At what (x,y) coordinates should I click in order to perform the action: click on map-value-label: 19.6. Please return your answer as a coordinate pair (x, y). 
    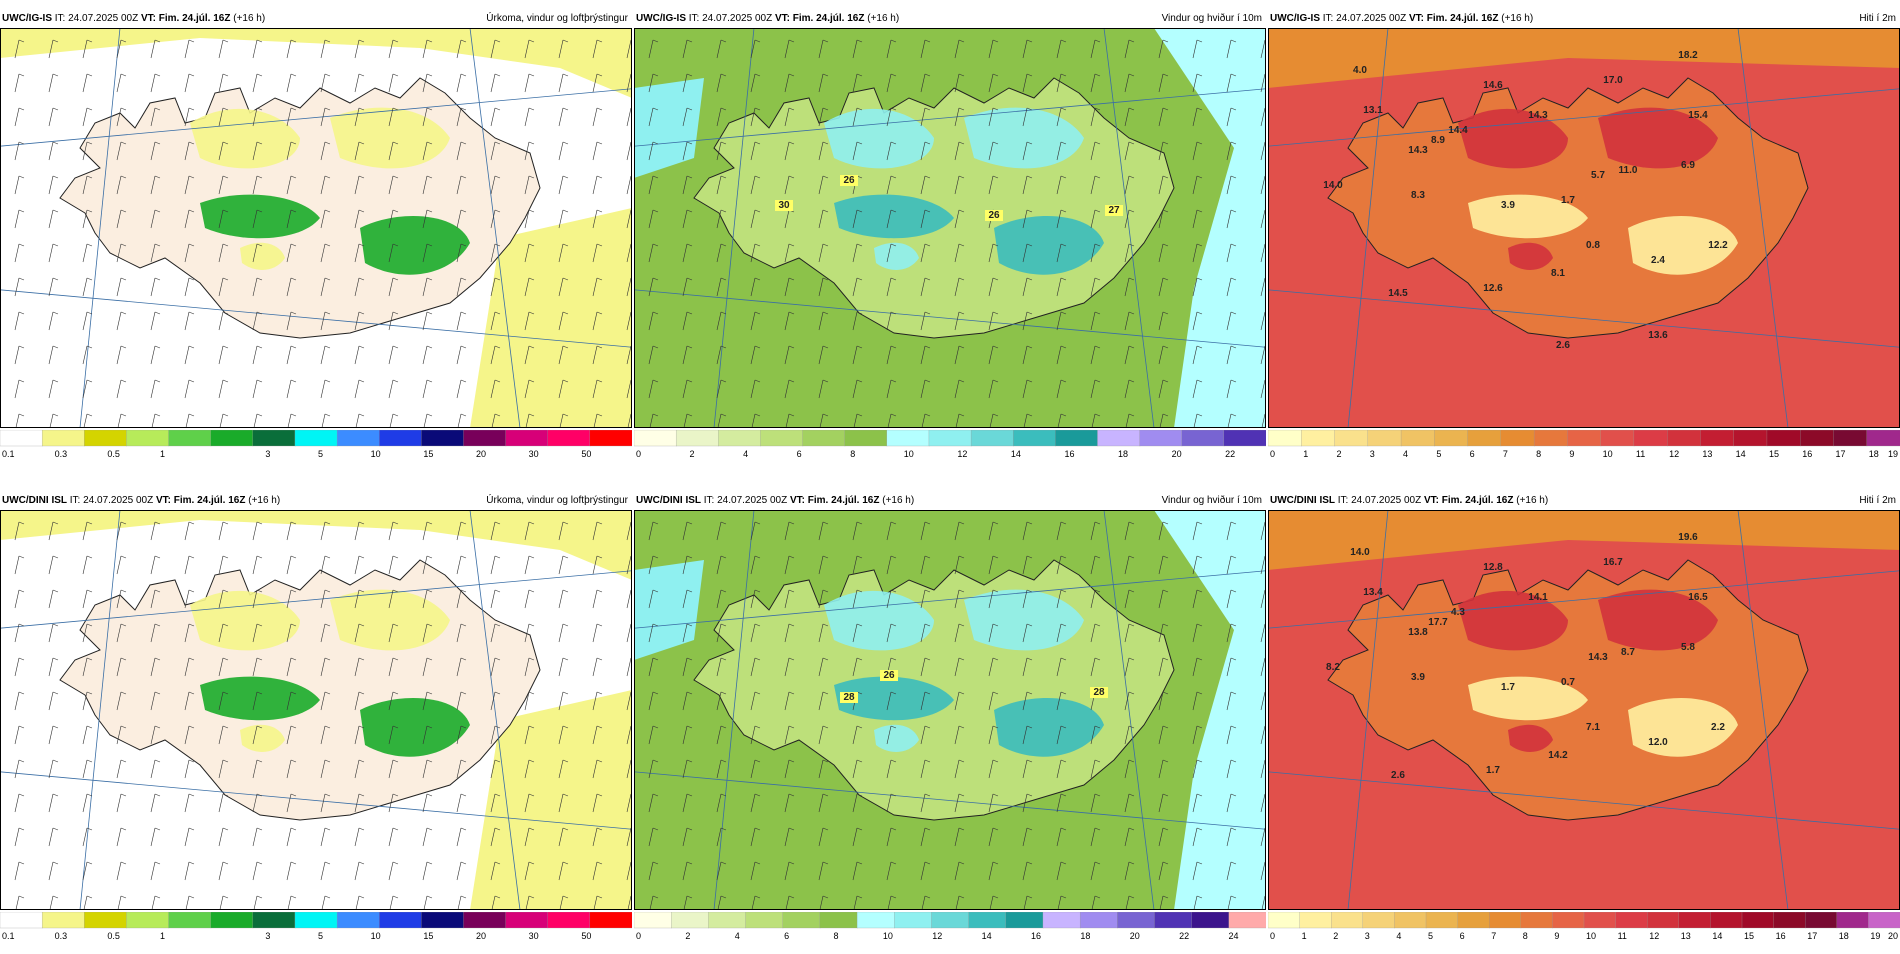
    Looking at the image, I should click on (1688, 537).